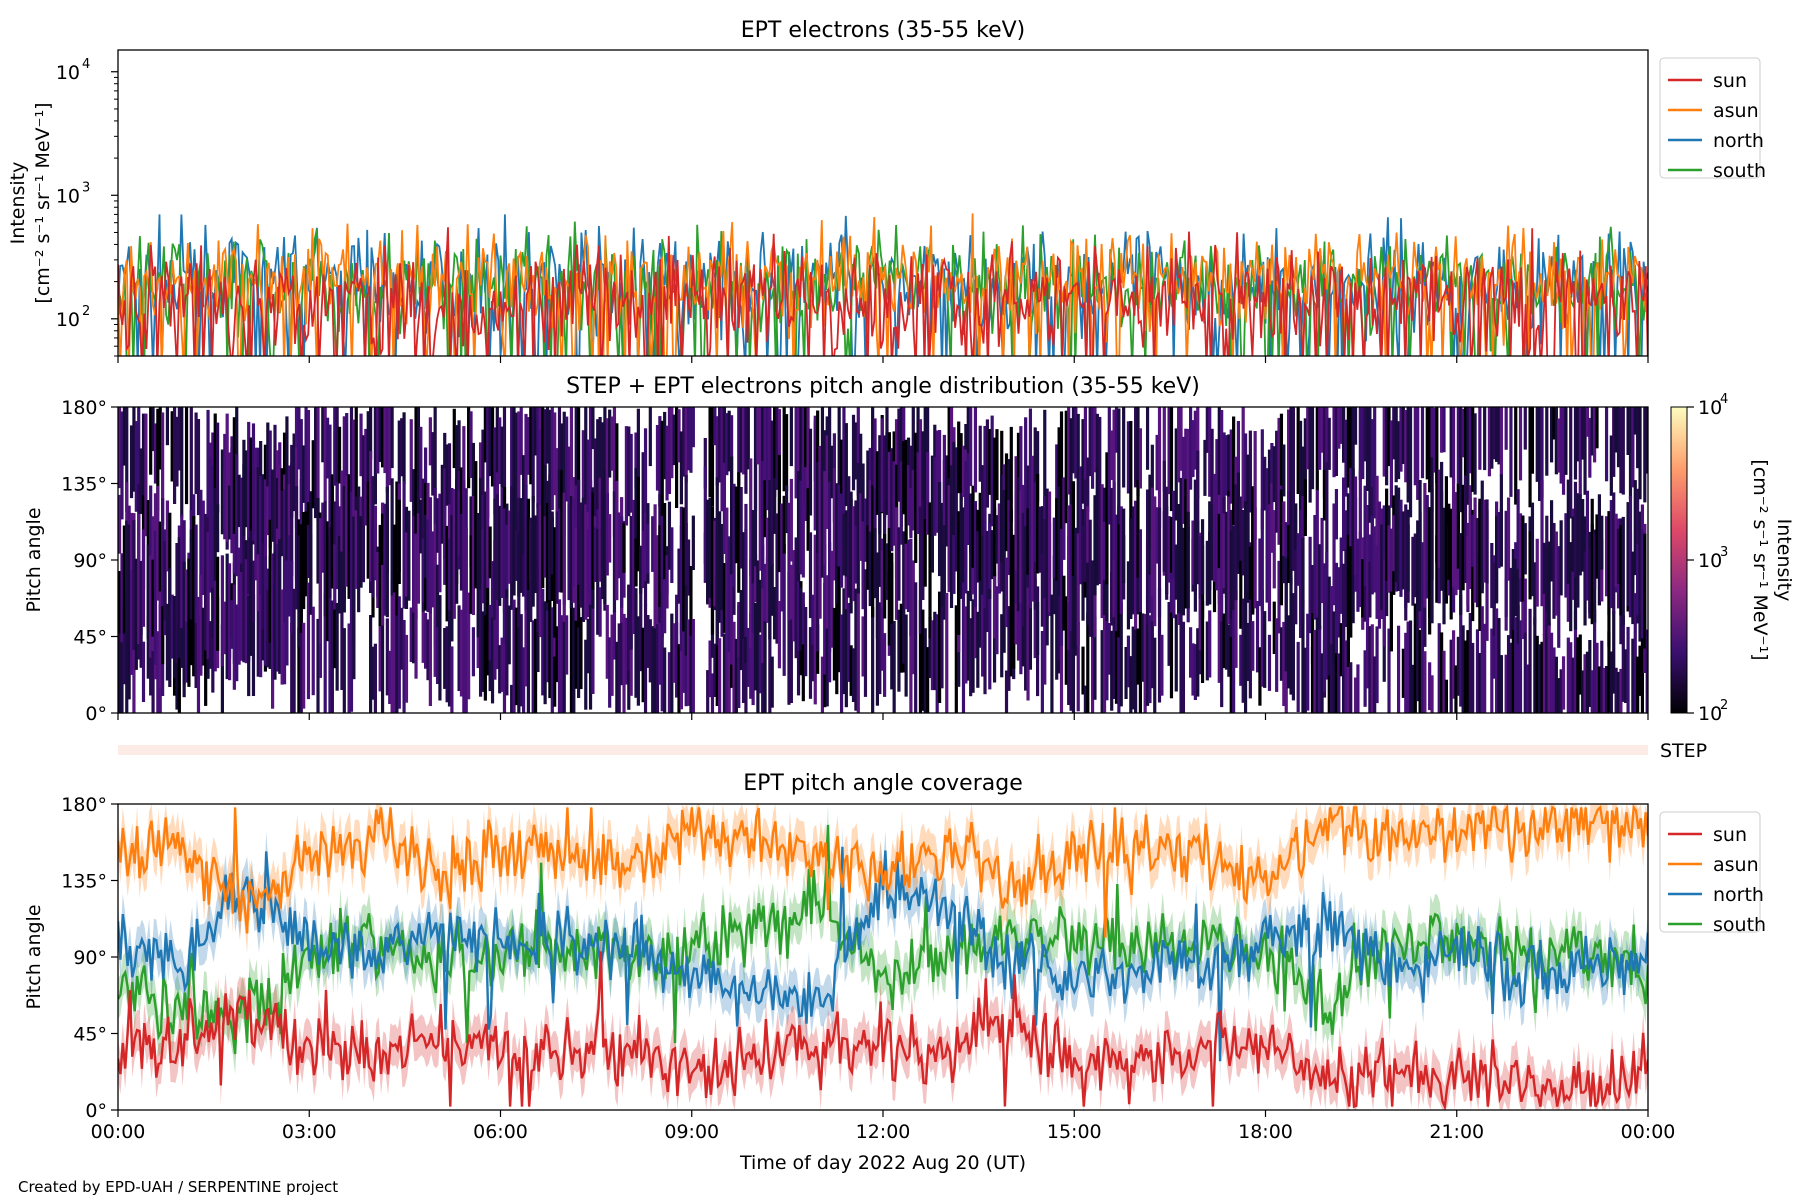  What do you see at coordinates (90, 638) in the screenshot?
I see `y-tick-label: 45°` at bounding box center [90, 638].